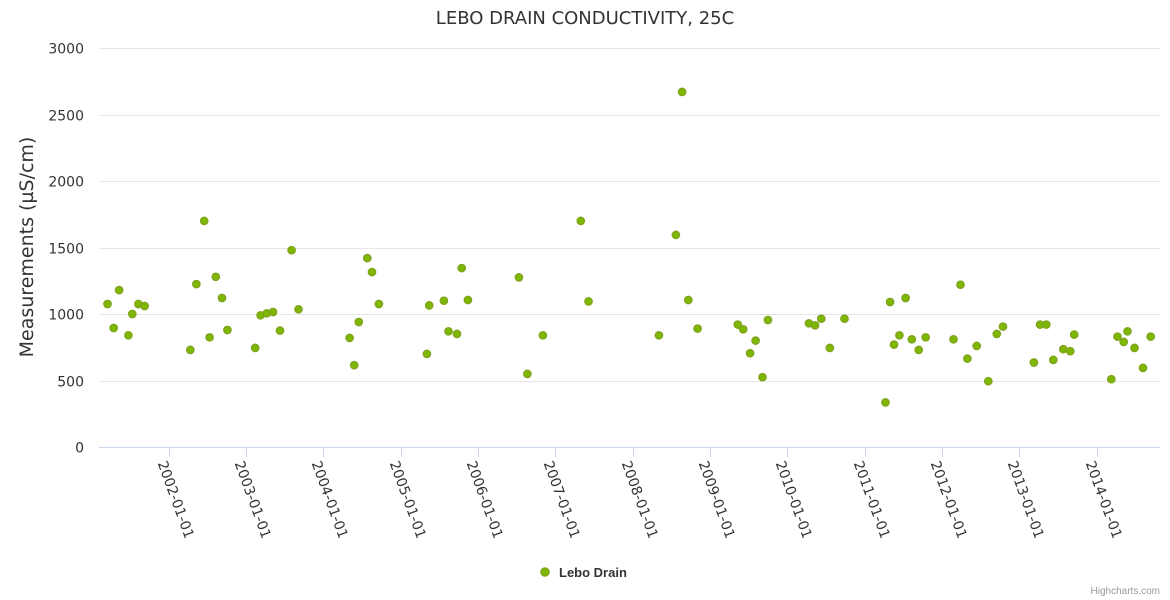 The image size is (1170, 600). I want to click on y-tick-label: 500, so click(70, 383).